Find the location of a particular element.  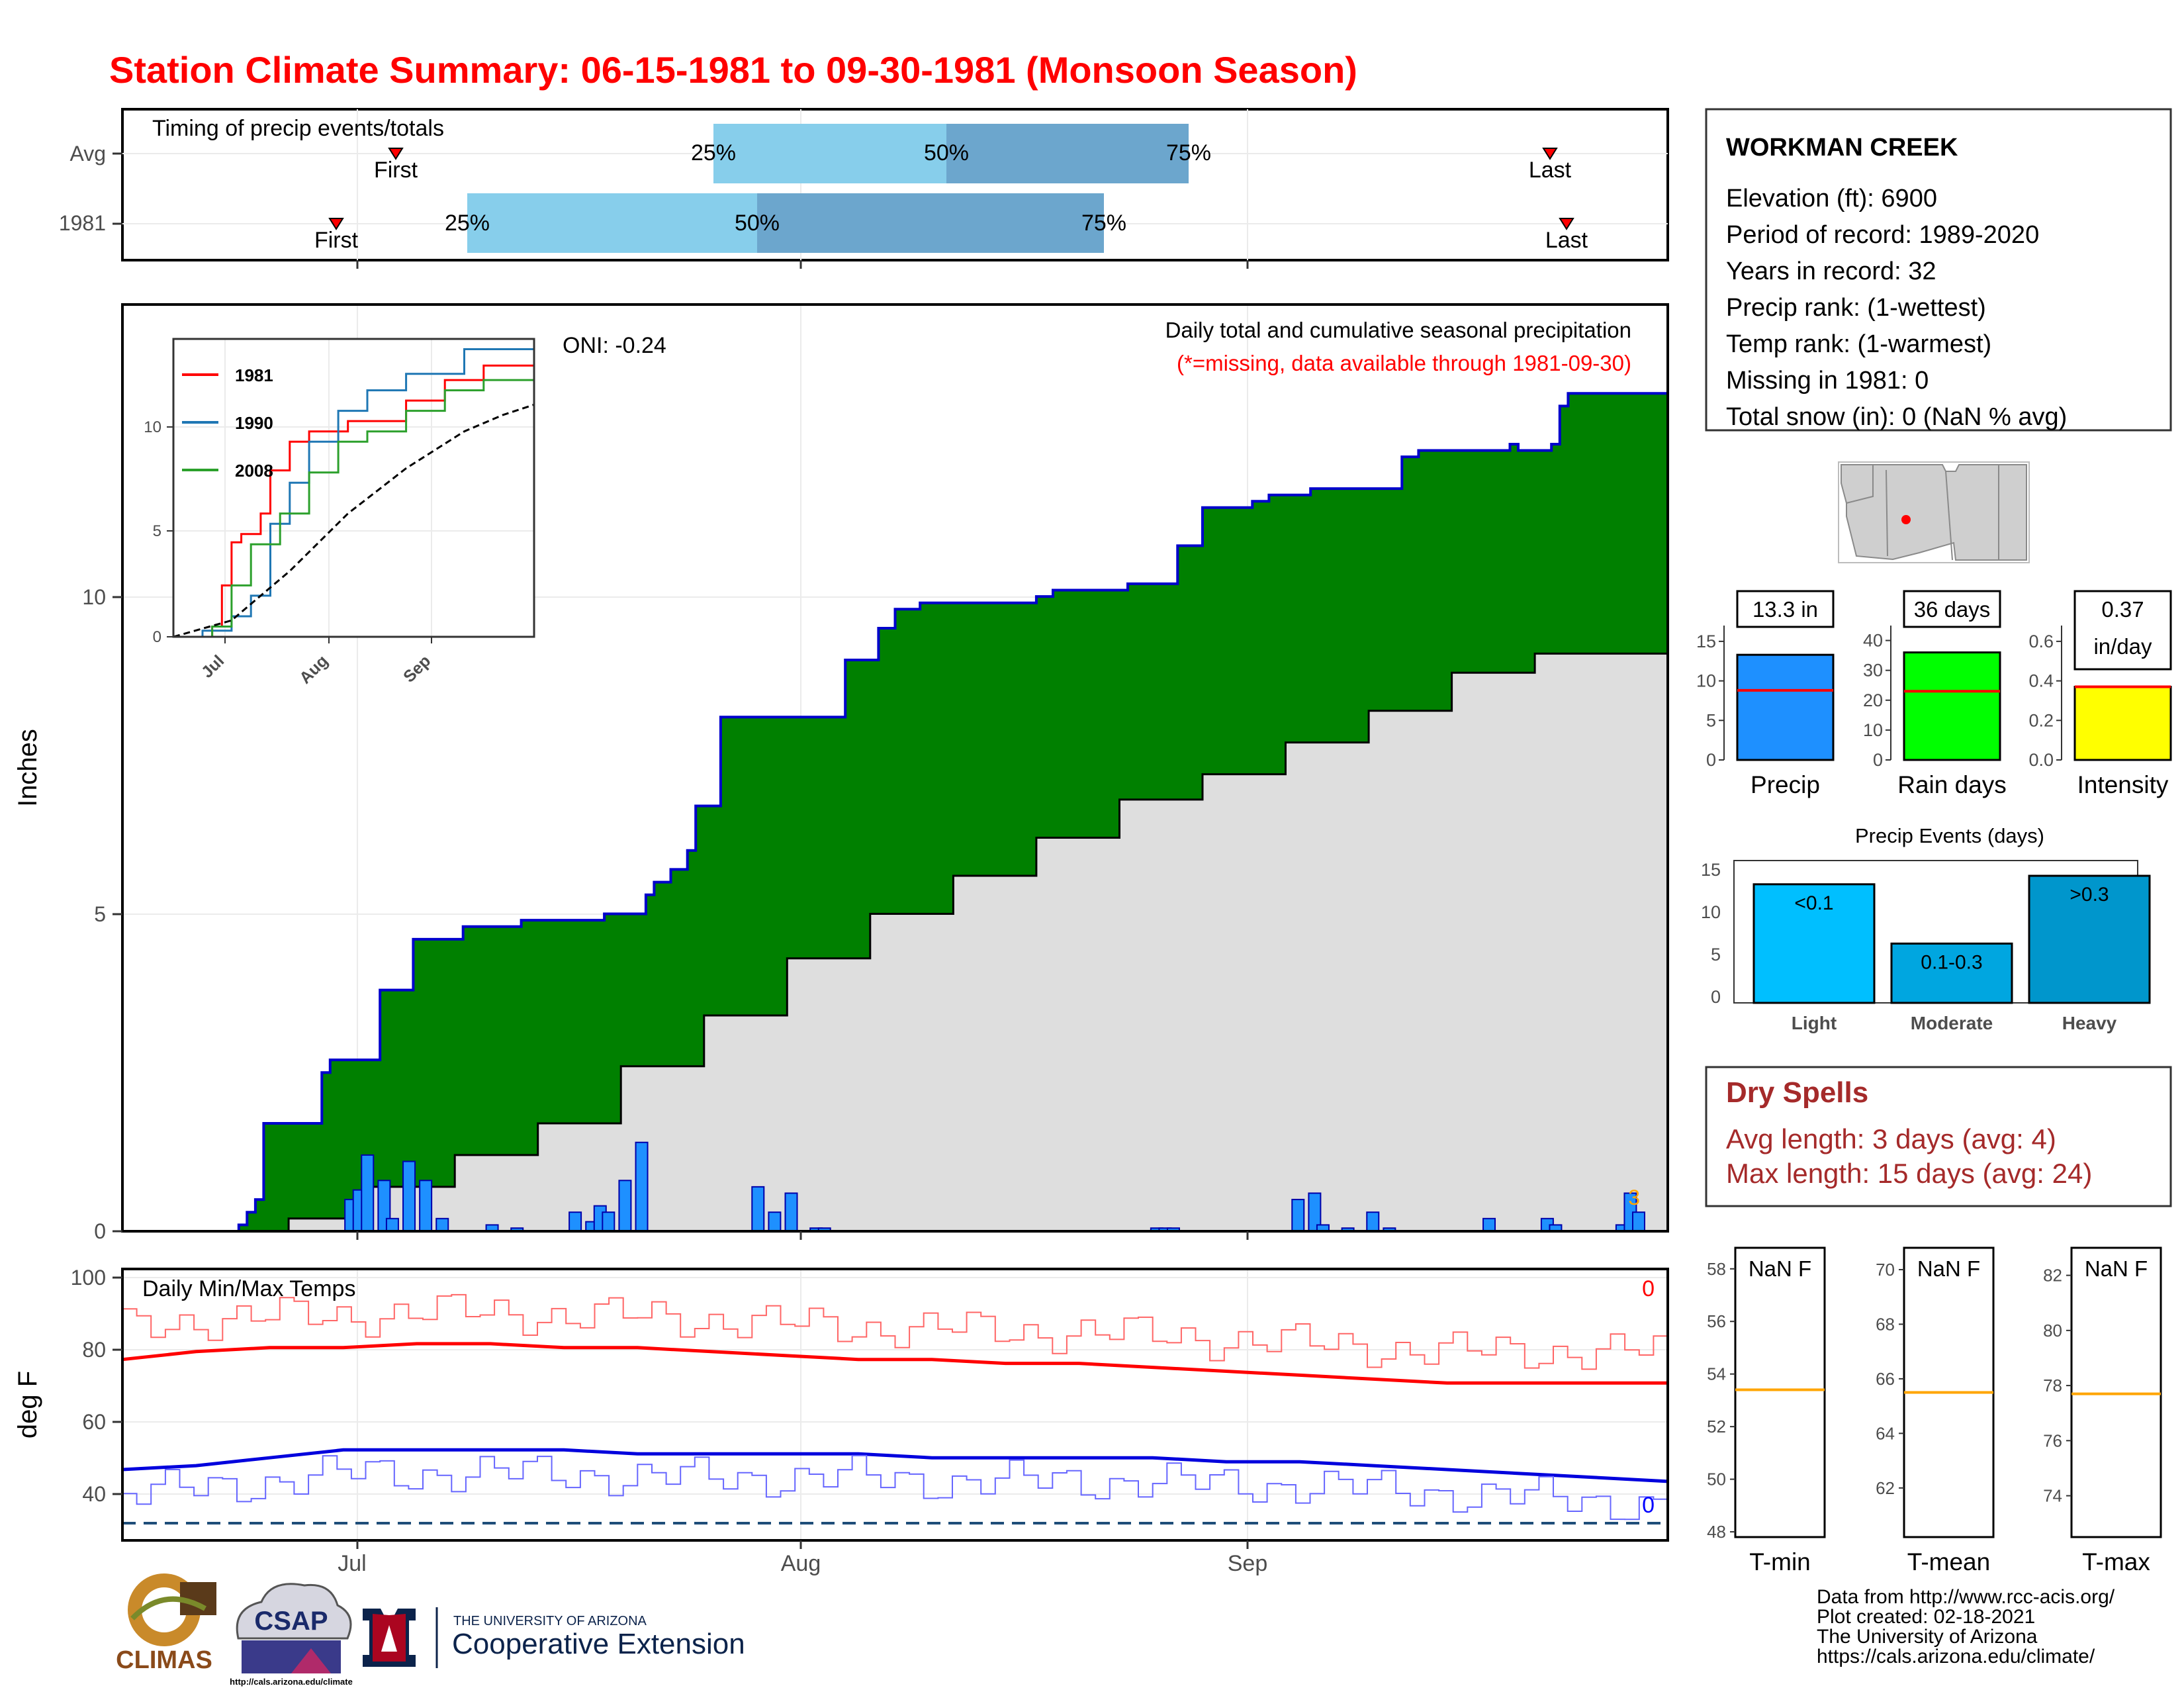

station-location-dot is located at coordinates (1906, 519).